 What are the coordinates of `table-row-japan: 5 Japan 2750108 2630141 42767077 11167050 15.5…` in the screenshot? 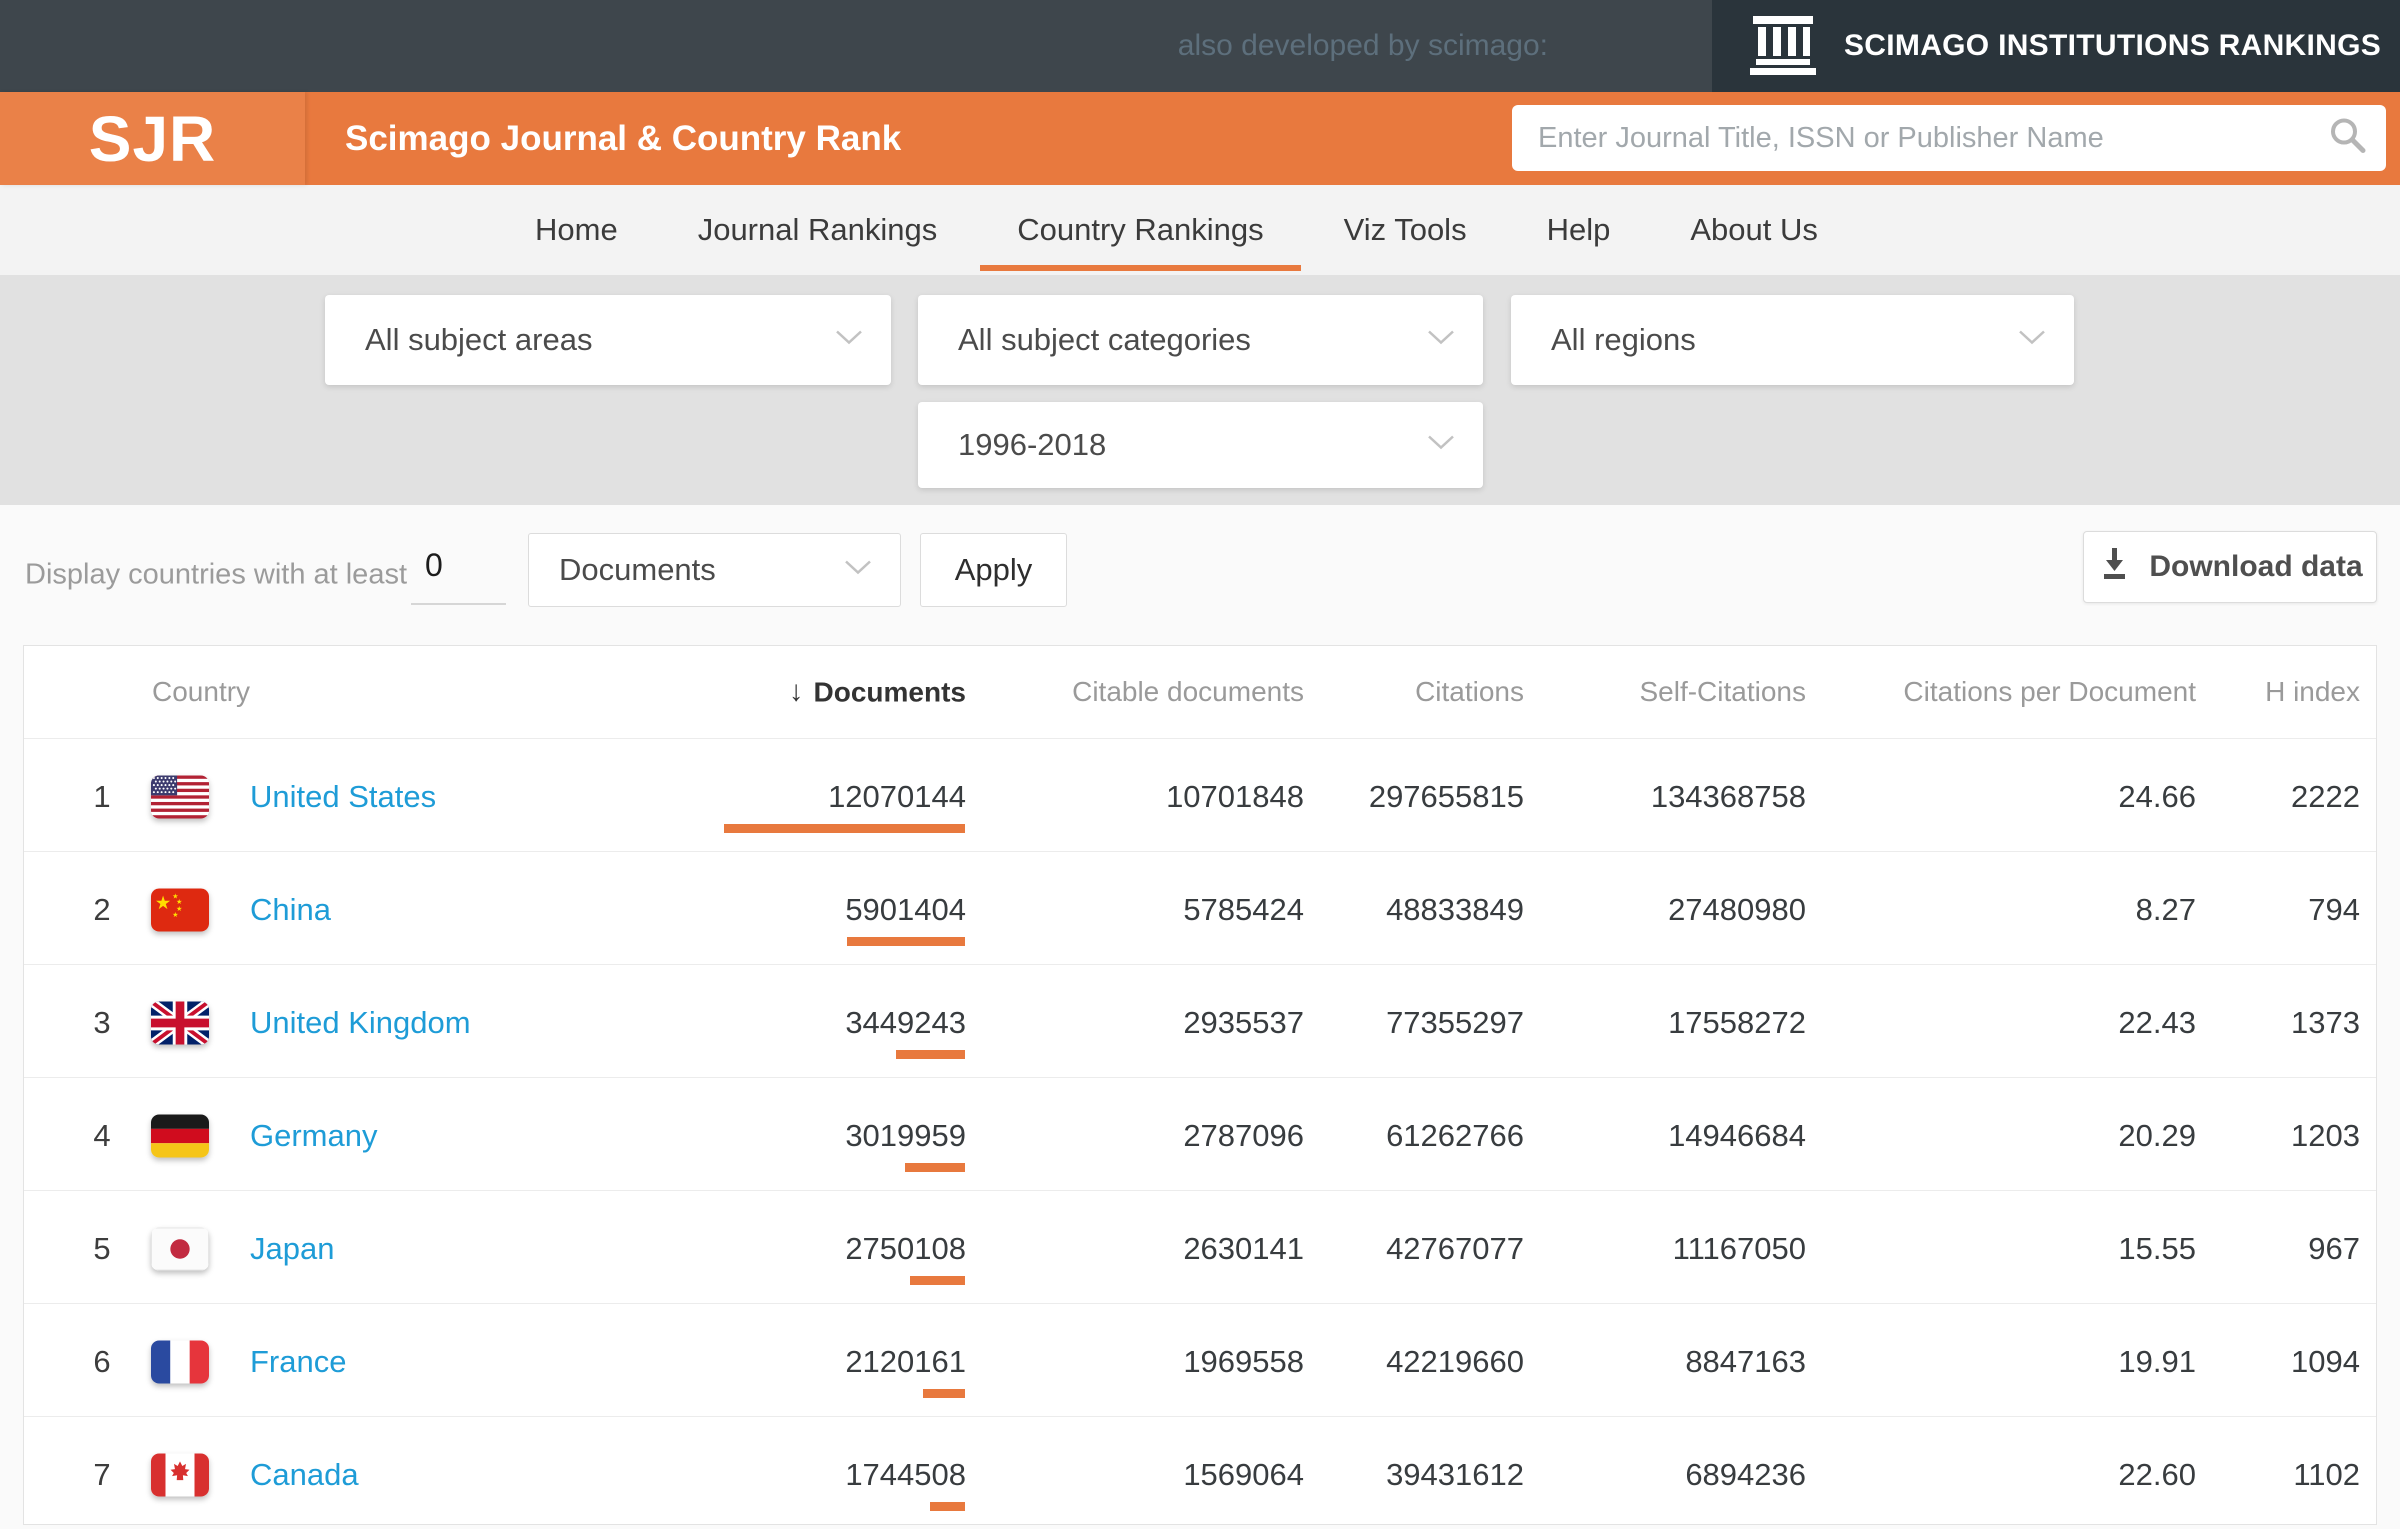 It's located at (1200, 1246).